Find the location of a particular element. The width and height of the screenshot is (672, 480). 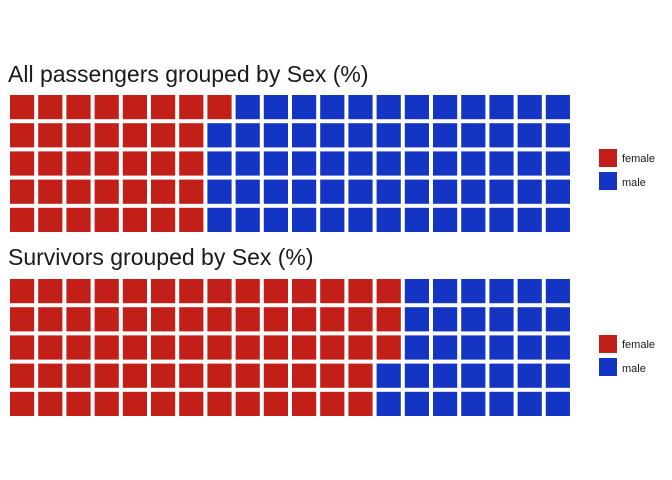

legend-label-female: female is located at coordinates (638, 345).